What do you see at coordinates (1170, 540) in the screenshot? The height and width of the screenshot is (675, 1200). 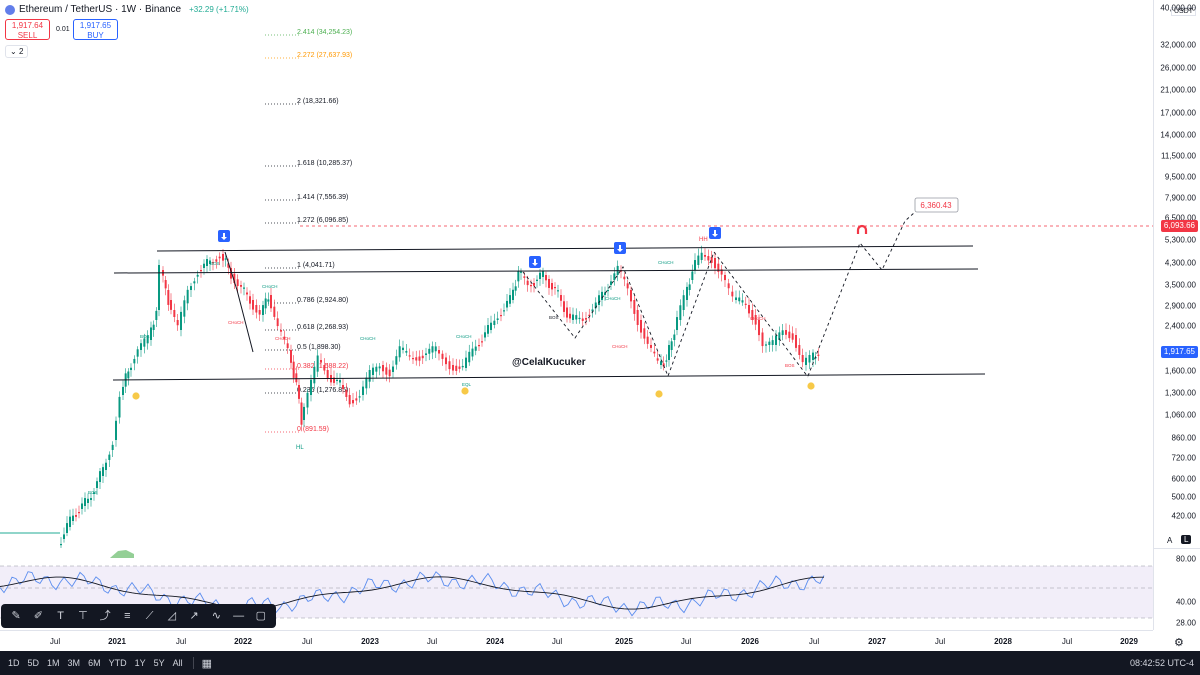 I see `auto-scale-button: A` at bounding box center [1170, 540].